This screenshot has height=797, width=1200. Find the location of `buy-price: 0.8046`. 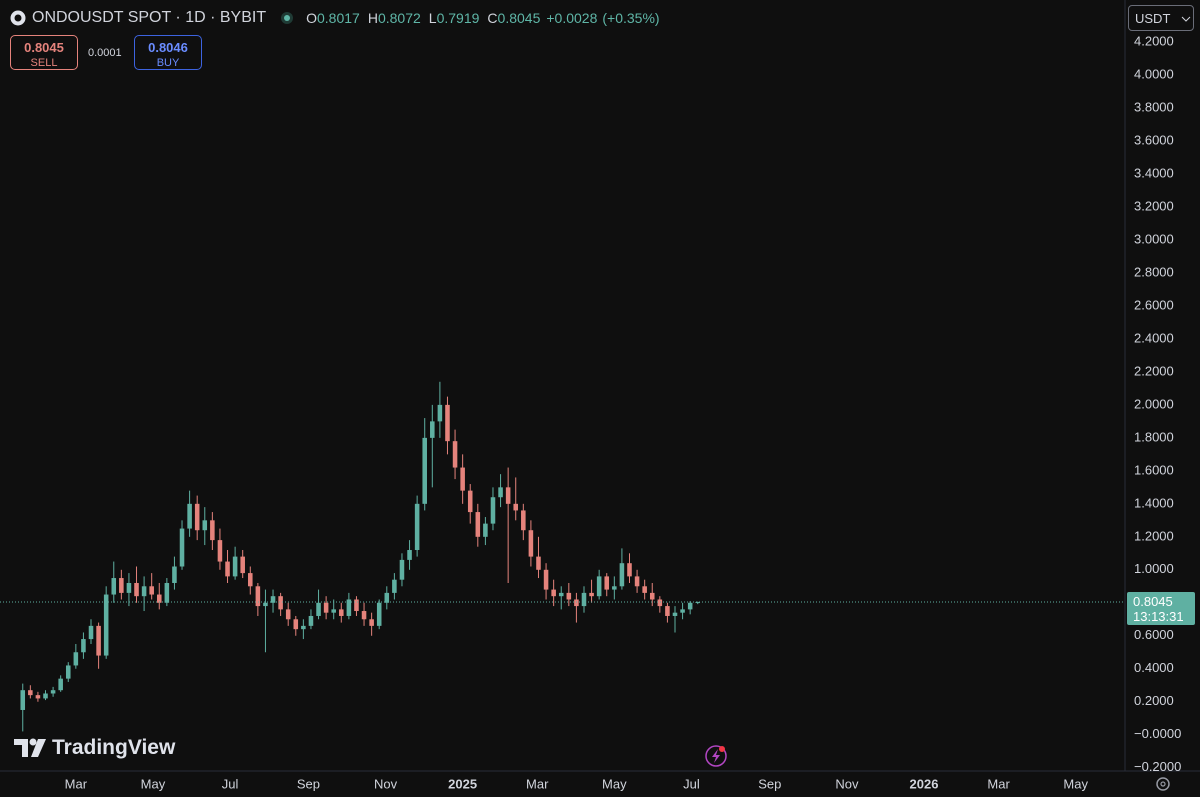

buy-price: 0.8046 is located at coordinates (168, 47).